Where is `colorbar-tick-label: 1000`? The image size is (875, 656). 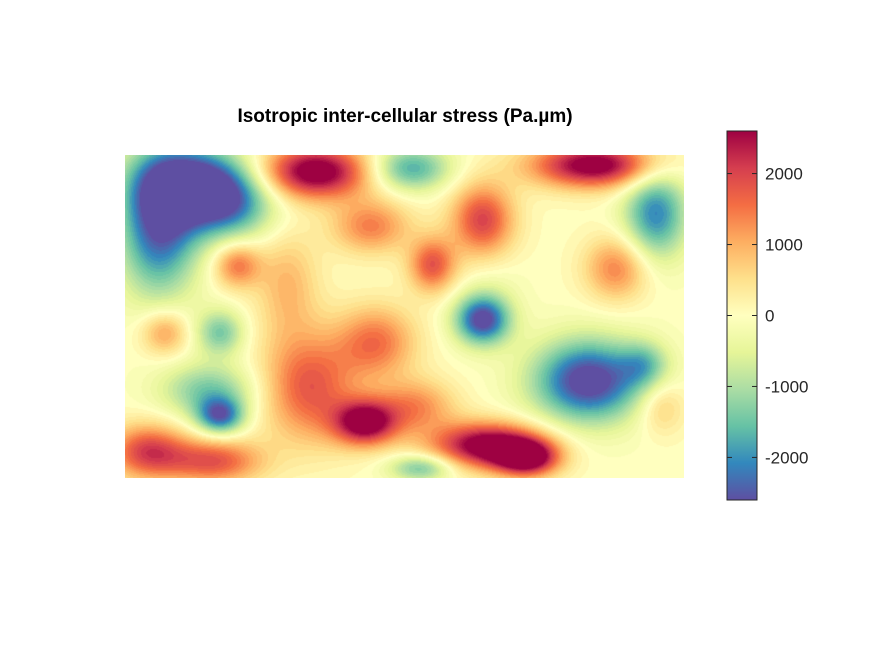 colorbar-tick-label: 1000 is located at coordinates (784, 245).